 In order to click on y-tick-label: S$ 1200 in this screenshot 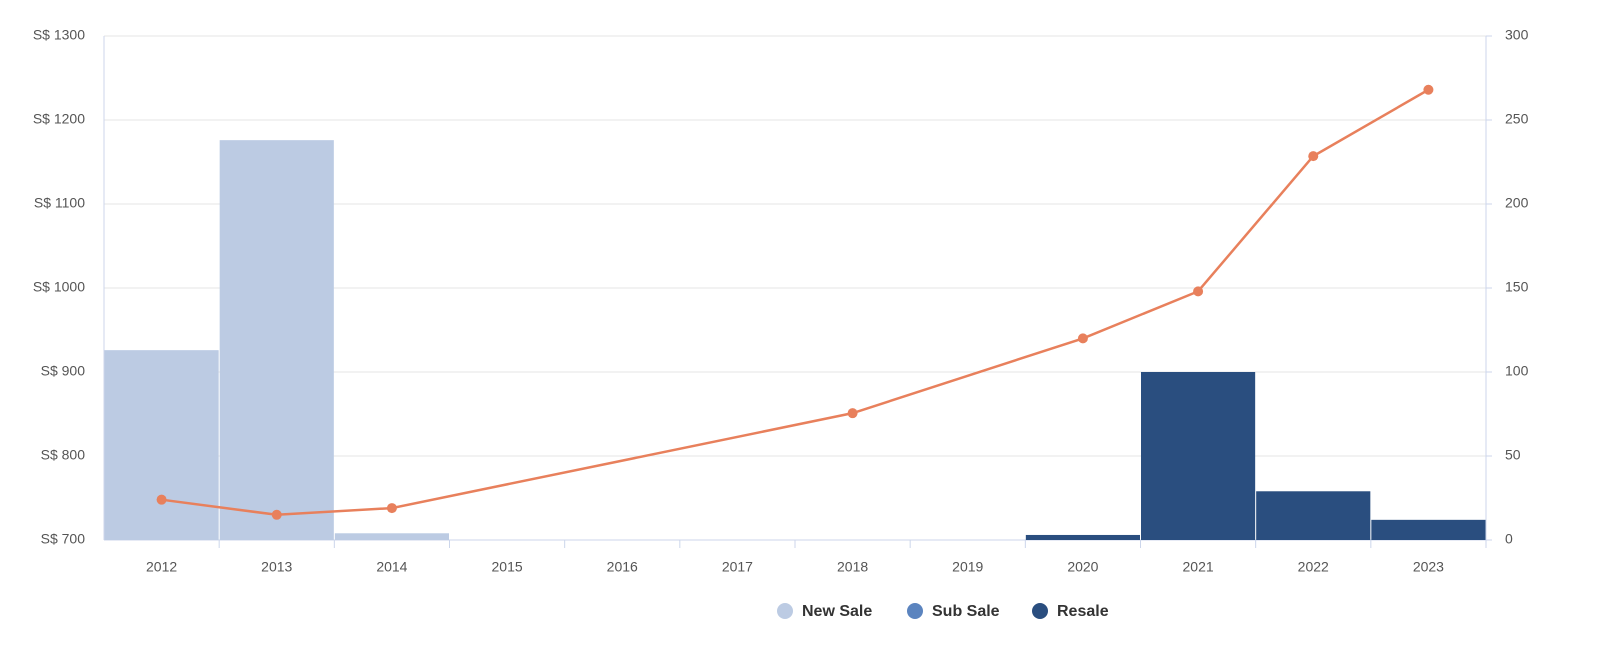, I will do `click(59, 119)`.